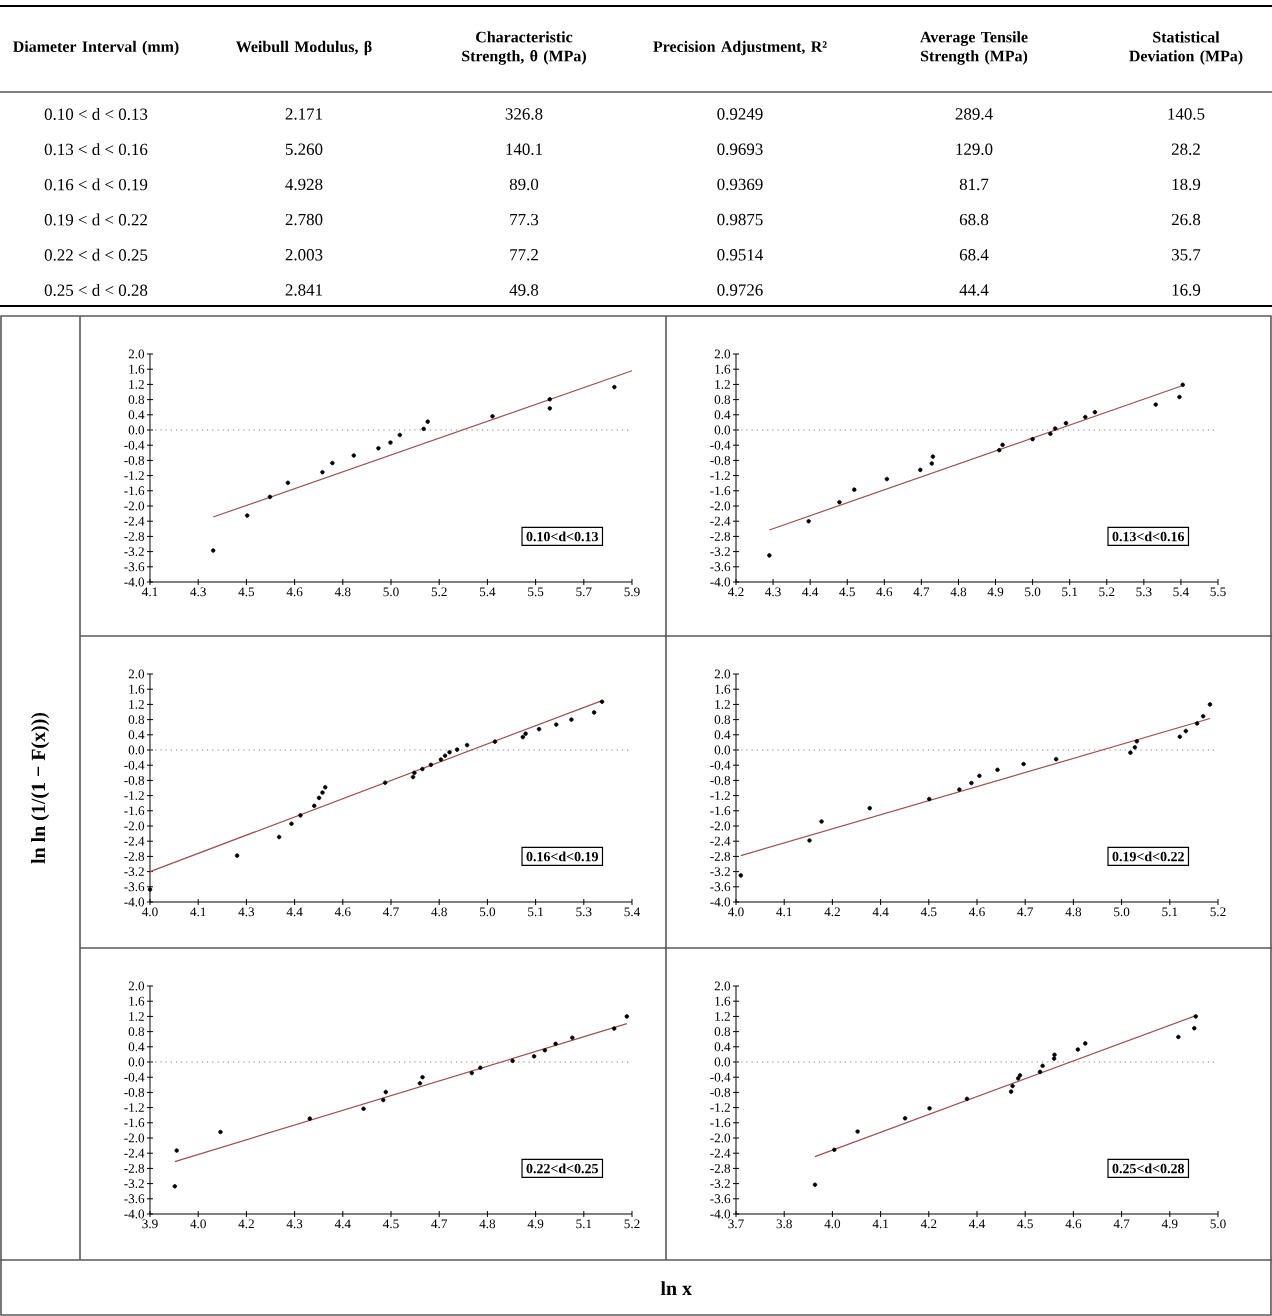  I want to click on text: 2.003, so click(304, 255).